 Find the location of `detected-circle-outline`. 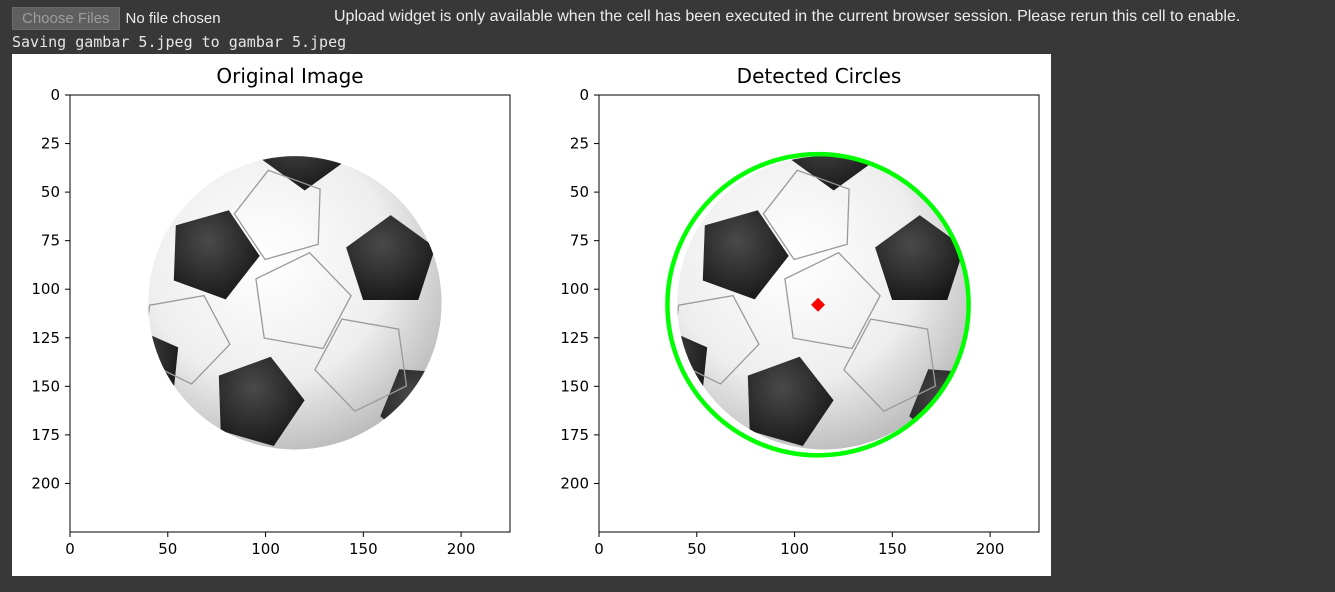

detected-circle-outline is located at coordinates (818, 304).